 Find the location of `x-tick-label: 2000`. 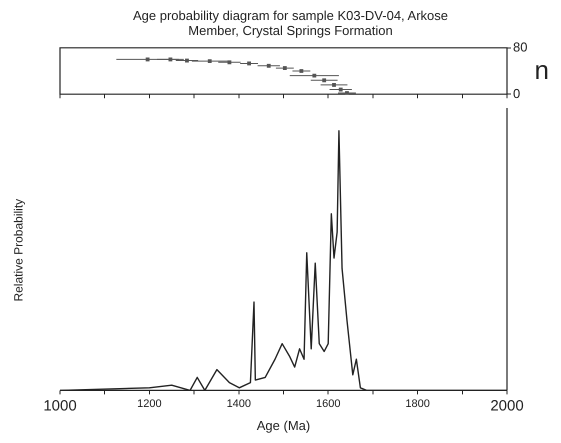

x-tick-label: 2000 is located at coordinates (507, 406).